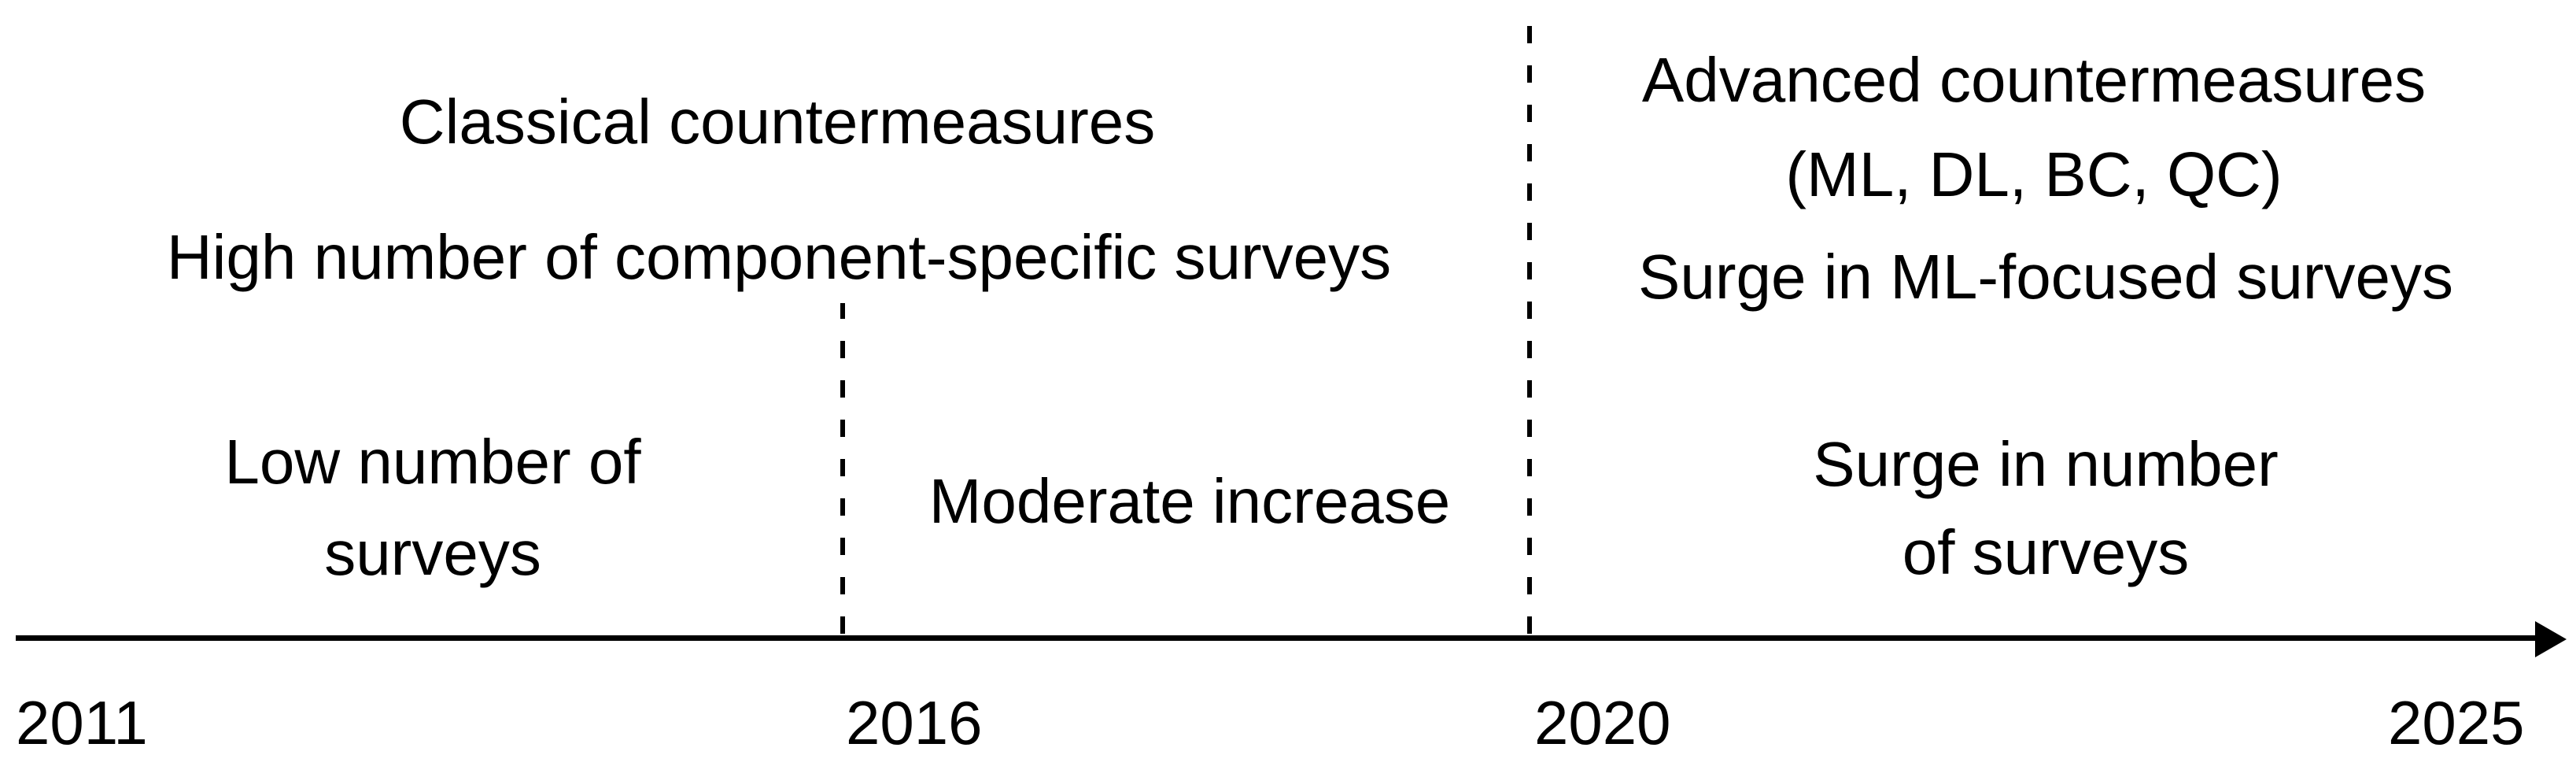 This screenshot has width=2576, height=766. What do you see at coordinates (2046, 508) in the screenshot?
I see `phase-label-surge-in-number-of-surveys: Surge in number of surveys` at bounding box center [2046, 508].